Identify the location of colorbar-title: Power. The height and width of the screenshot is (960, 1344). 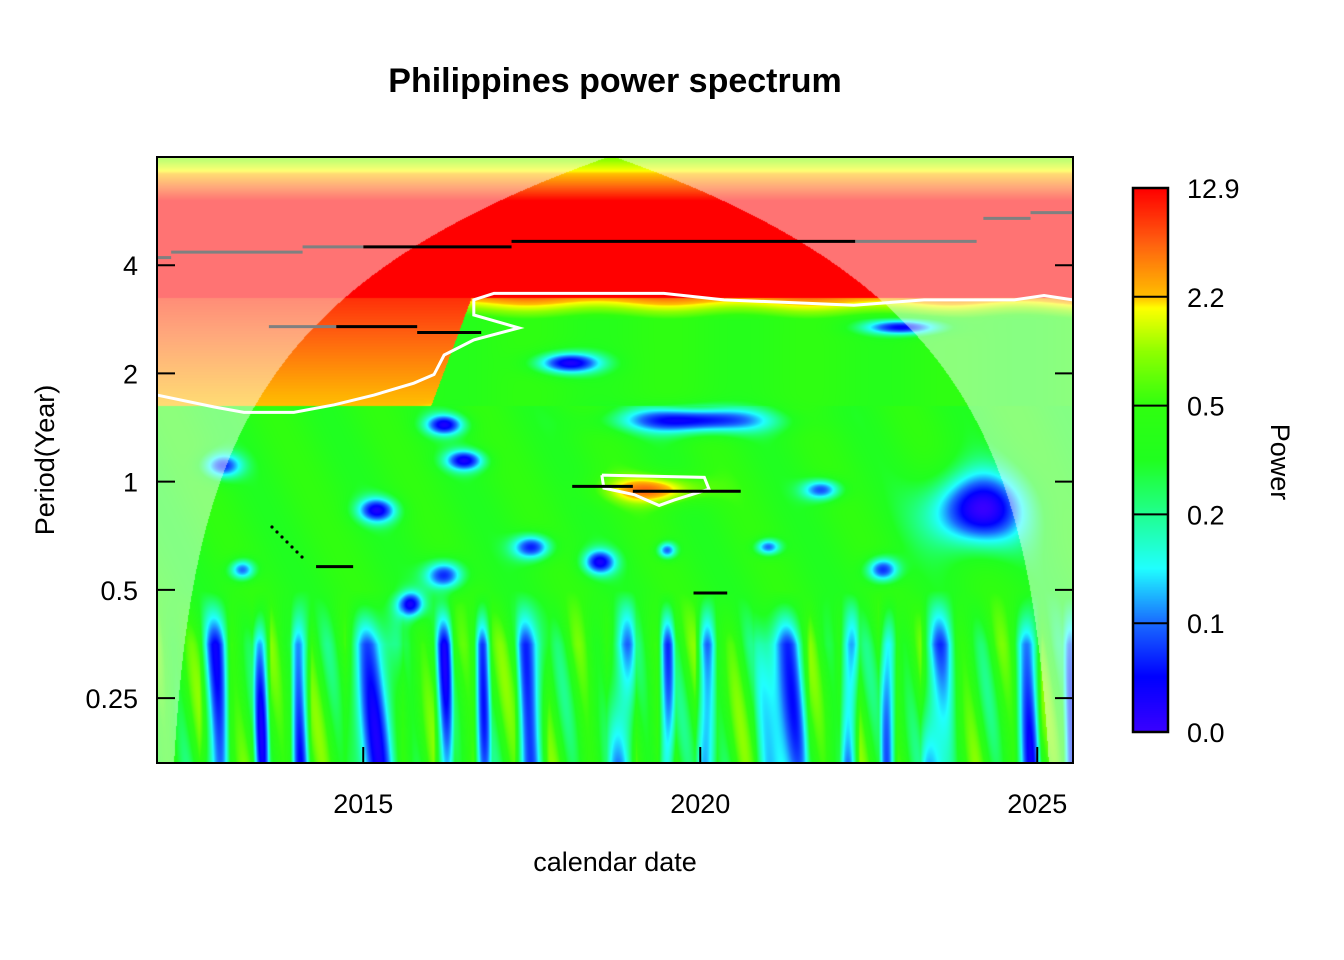
(1280, 462).